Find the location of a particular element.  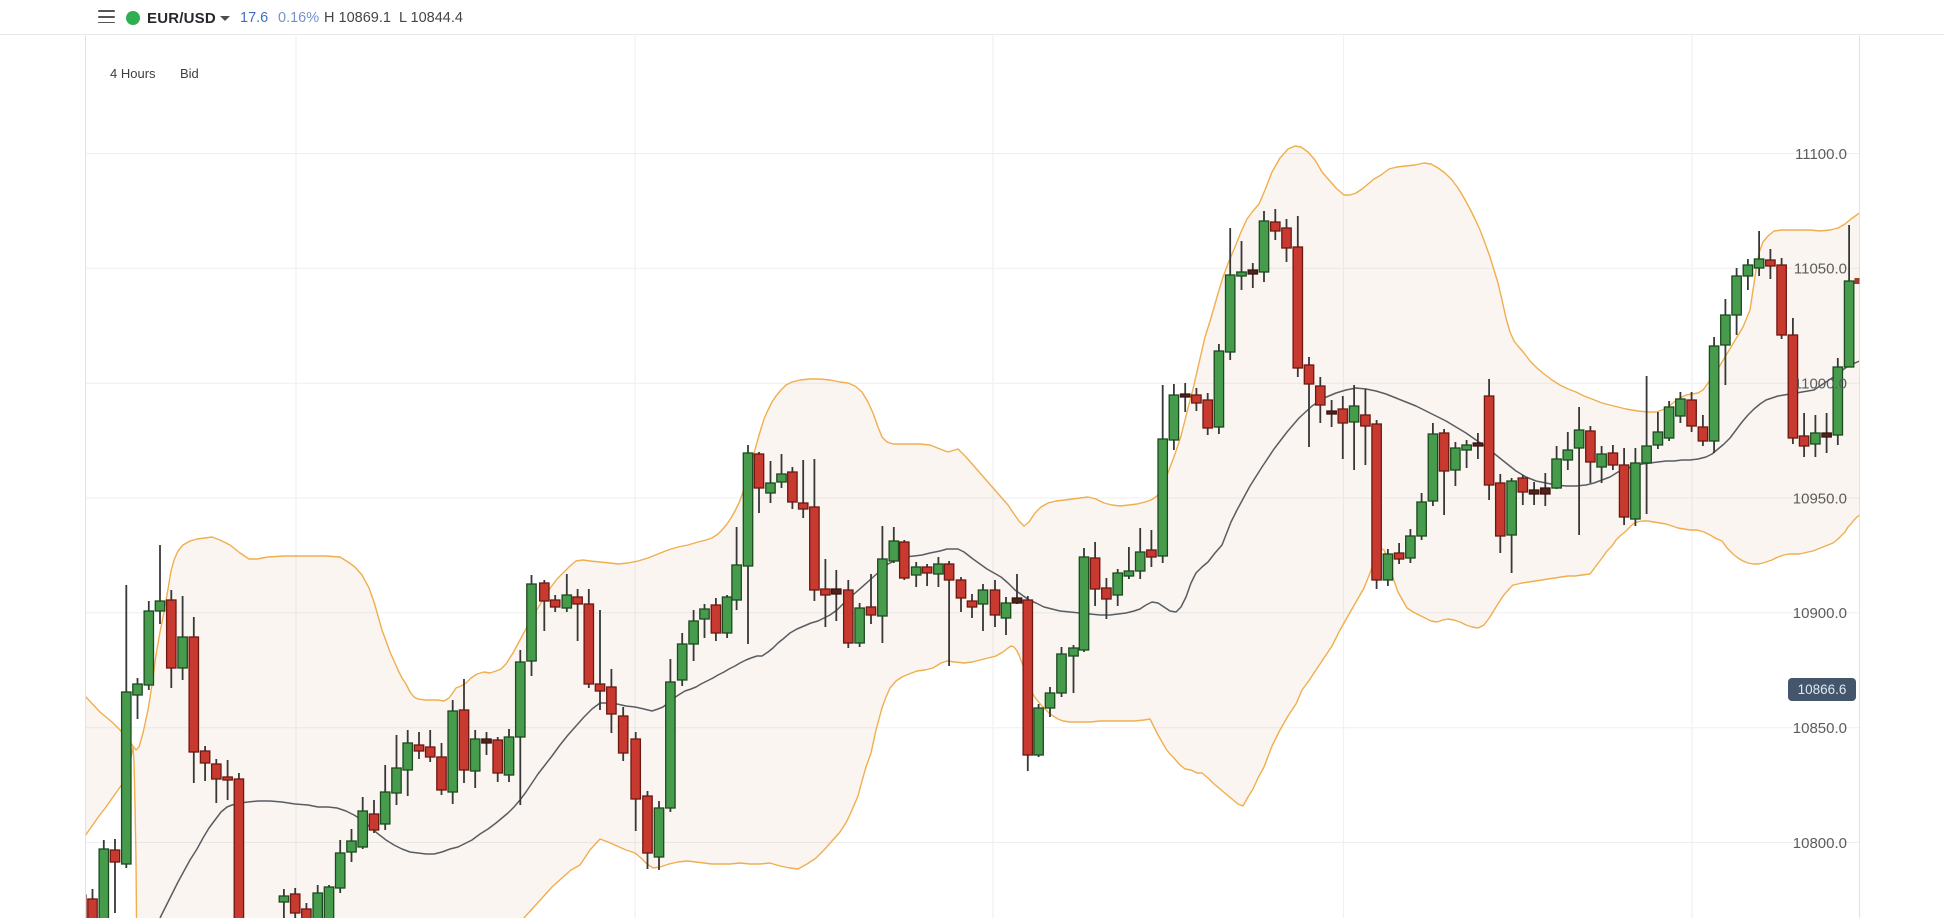

svg-text: 10900.0 is located at coordinates (1820, 613).